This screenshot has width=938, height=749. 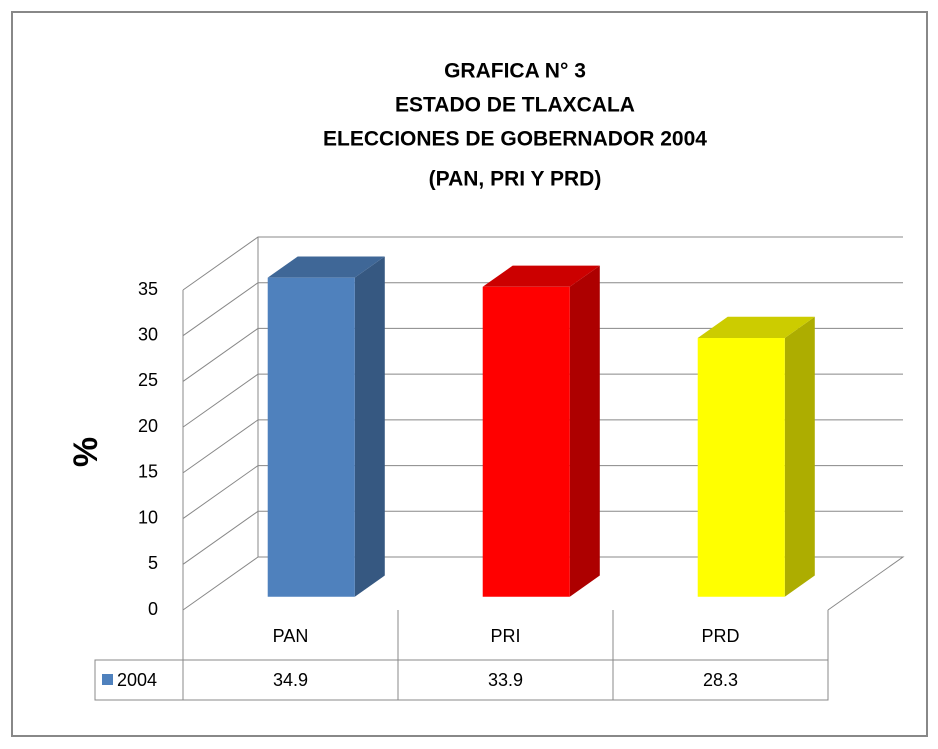 What do you see at coordinates (148, 472) in the screenshot?
I see `y-tick-label: 15` at bounding box center [148, 472].